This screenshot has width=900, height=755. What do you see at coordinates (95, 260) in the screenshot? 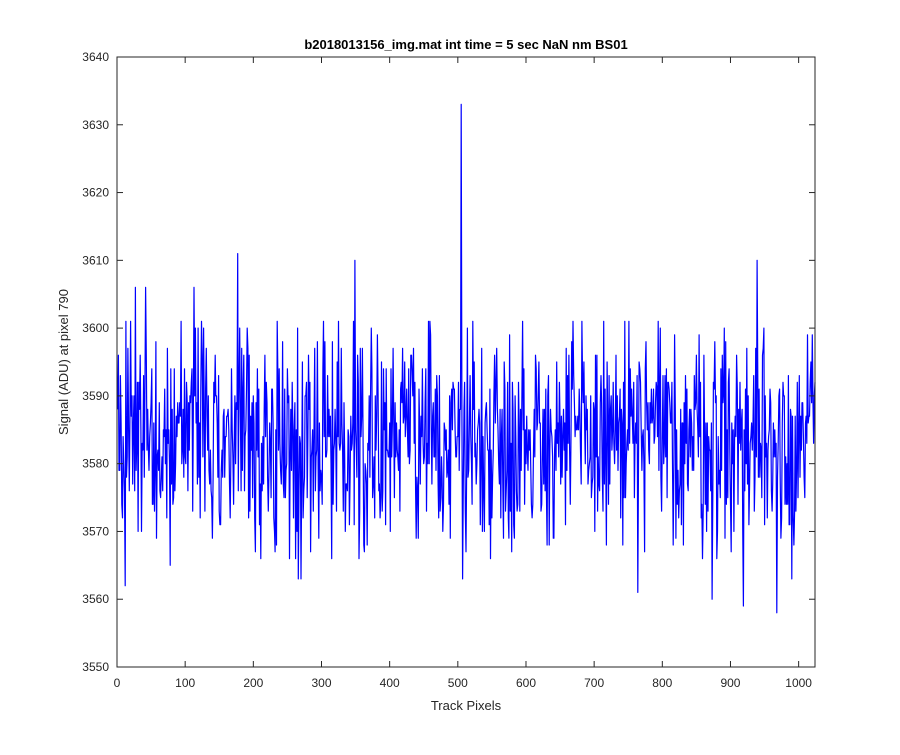
I see `y-tick-label: 3610` at bounding box center [95, 260].